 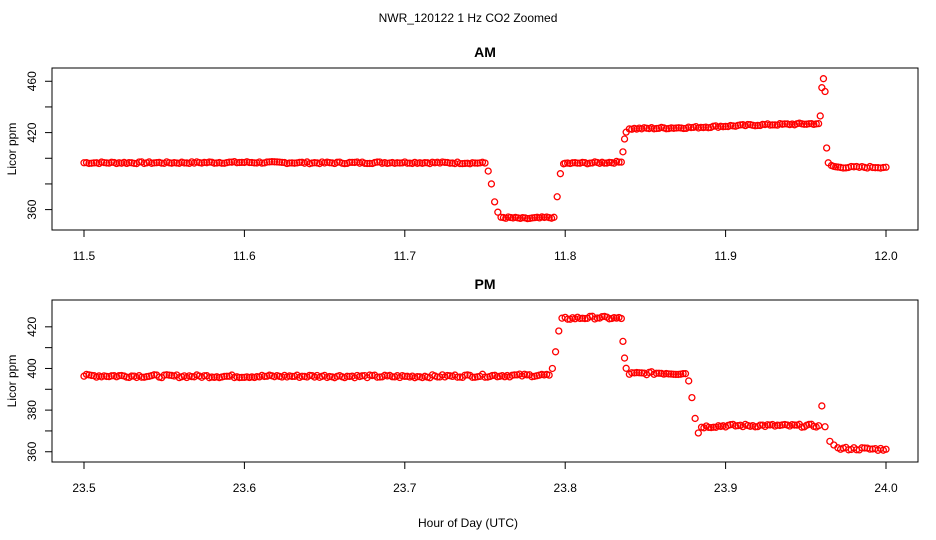 What do you see at coordinates (565, 256) in the screenshot?
I see `am-x-tick-label: 11.8` at bounding box center [565, 256].